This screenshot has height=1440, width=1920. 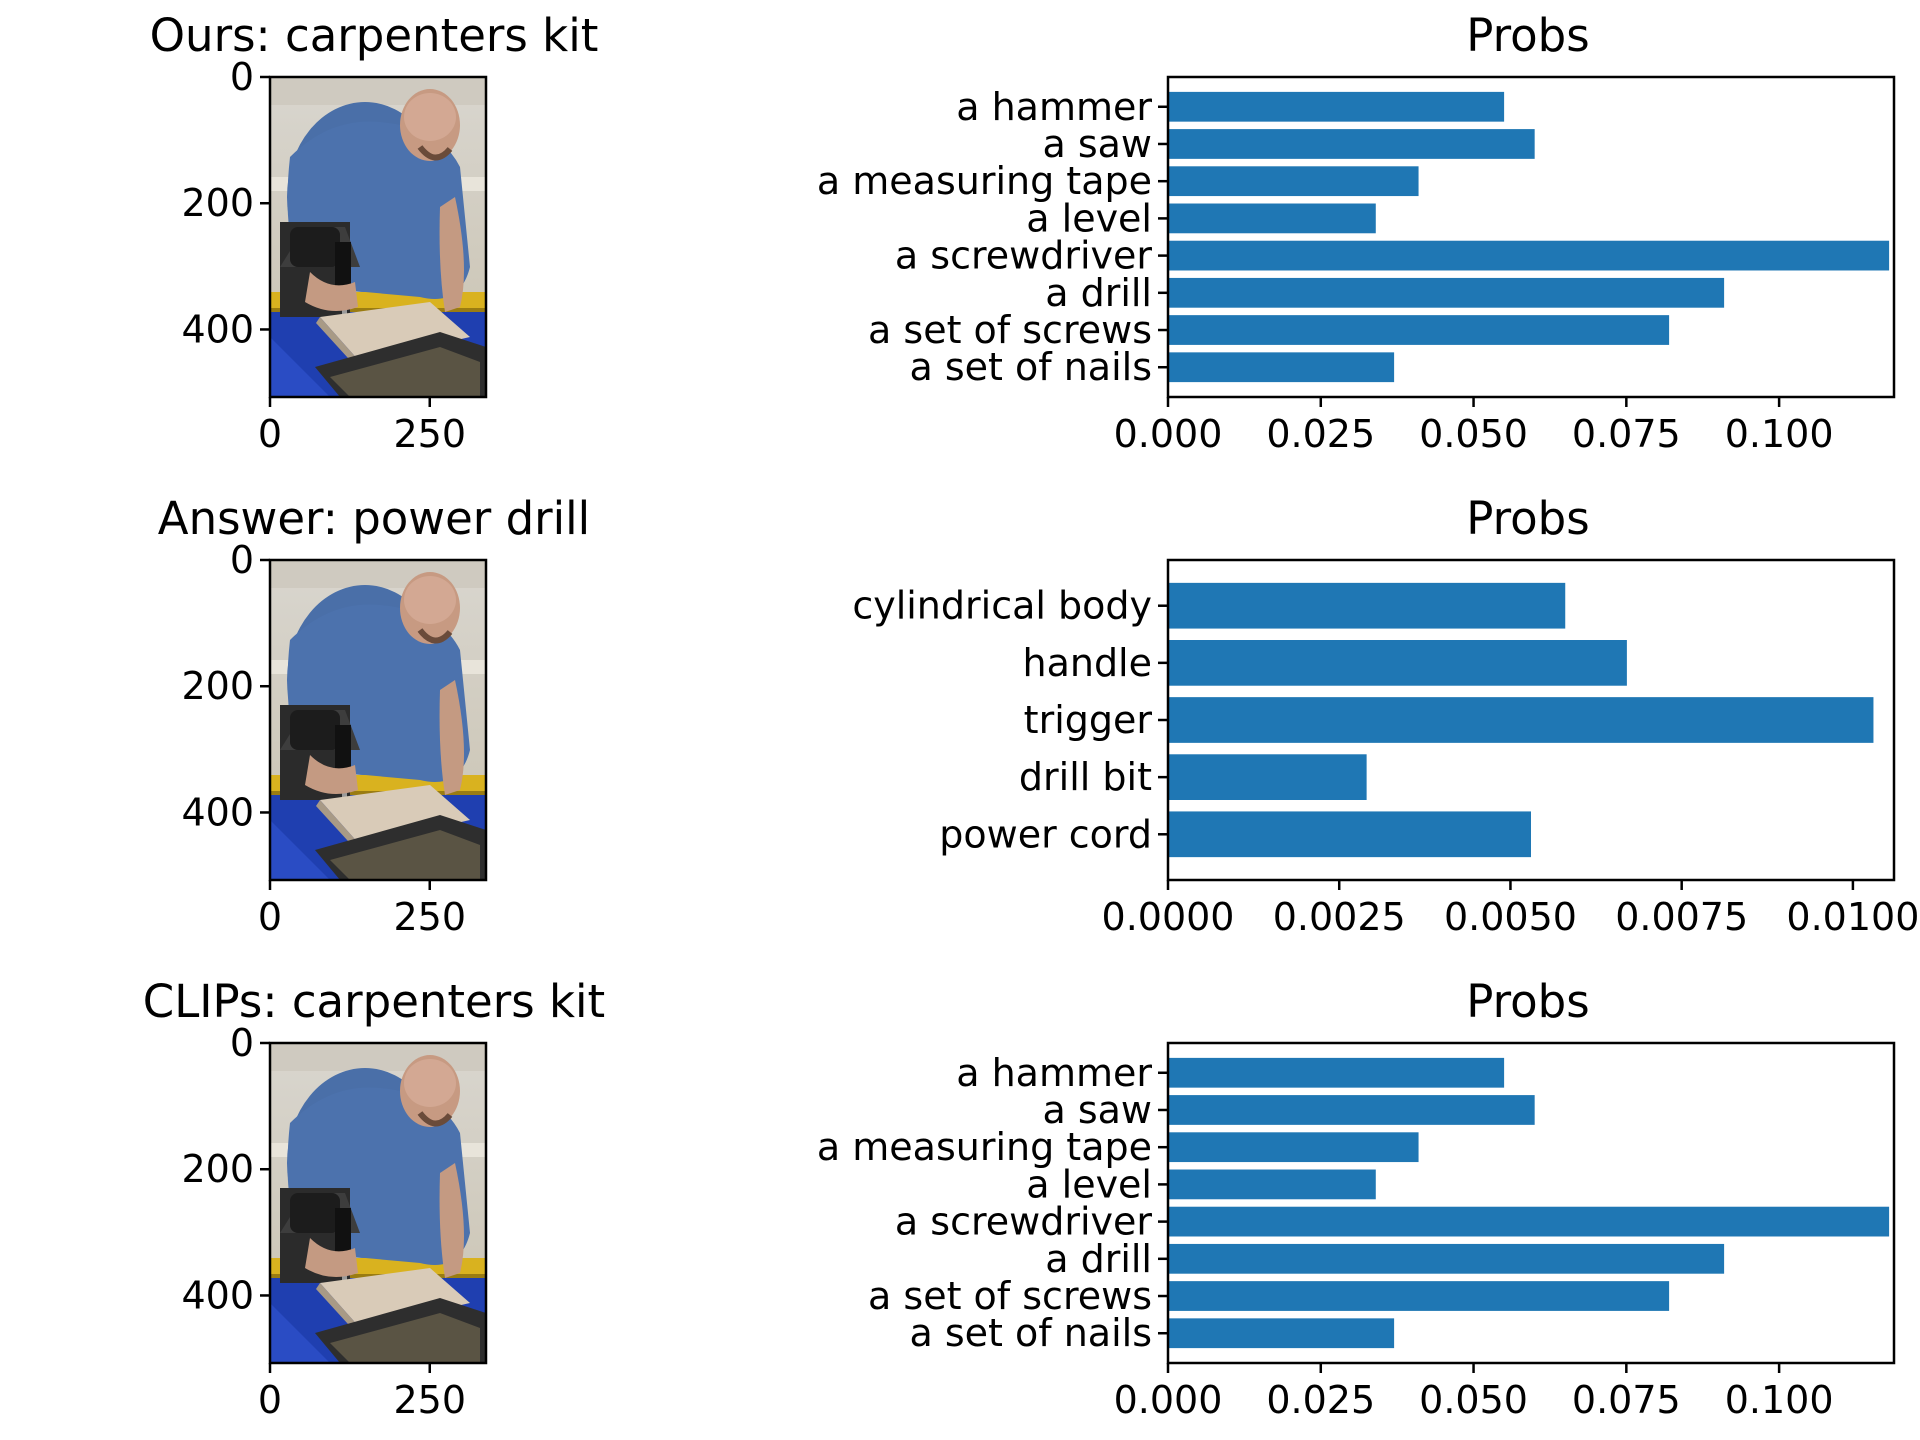 What do you see at coordinates (1087, 663) in the screenshot?
I see `category-label: handle` at bounding box center [1087, 663].